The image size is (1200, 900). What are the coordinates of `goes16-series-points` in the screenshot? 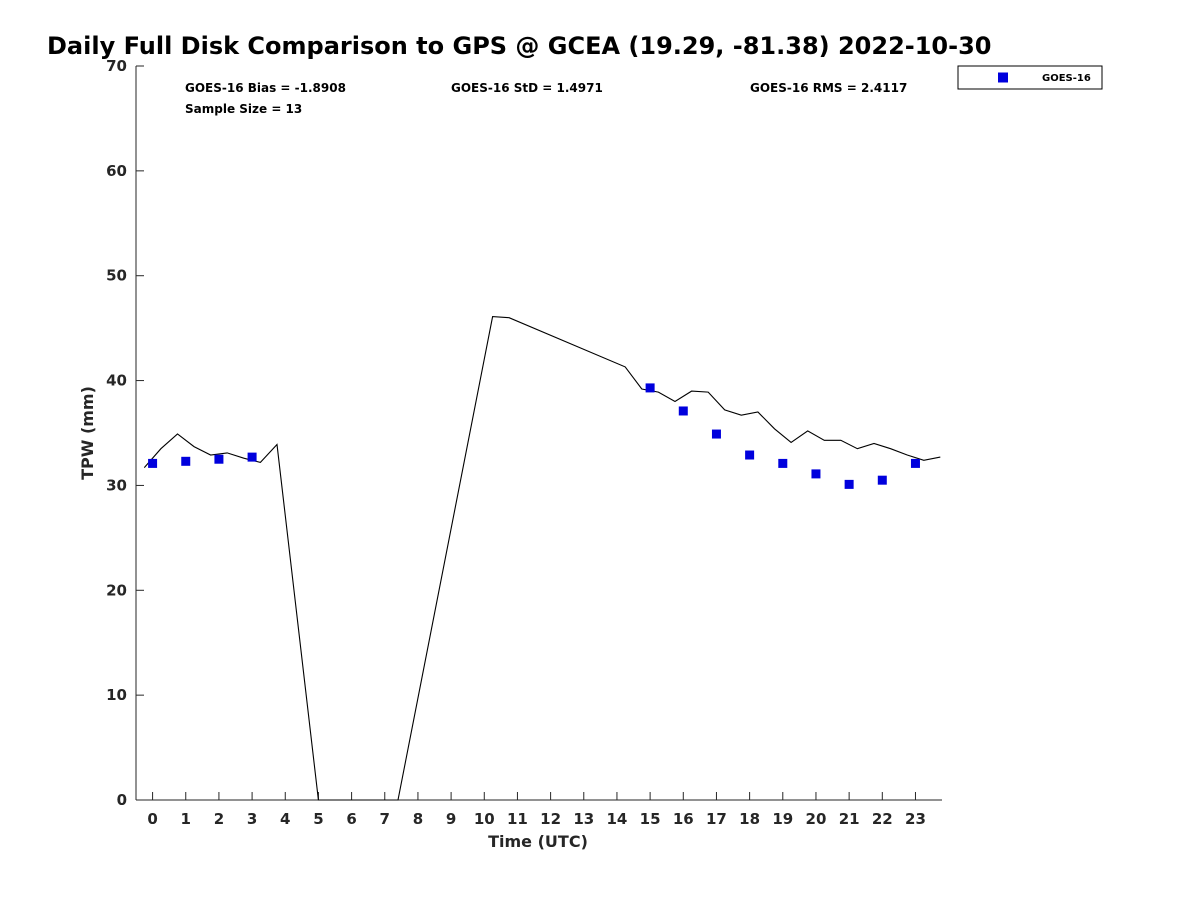 It's located at (534, 436).